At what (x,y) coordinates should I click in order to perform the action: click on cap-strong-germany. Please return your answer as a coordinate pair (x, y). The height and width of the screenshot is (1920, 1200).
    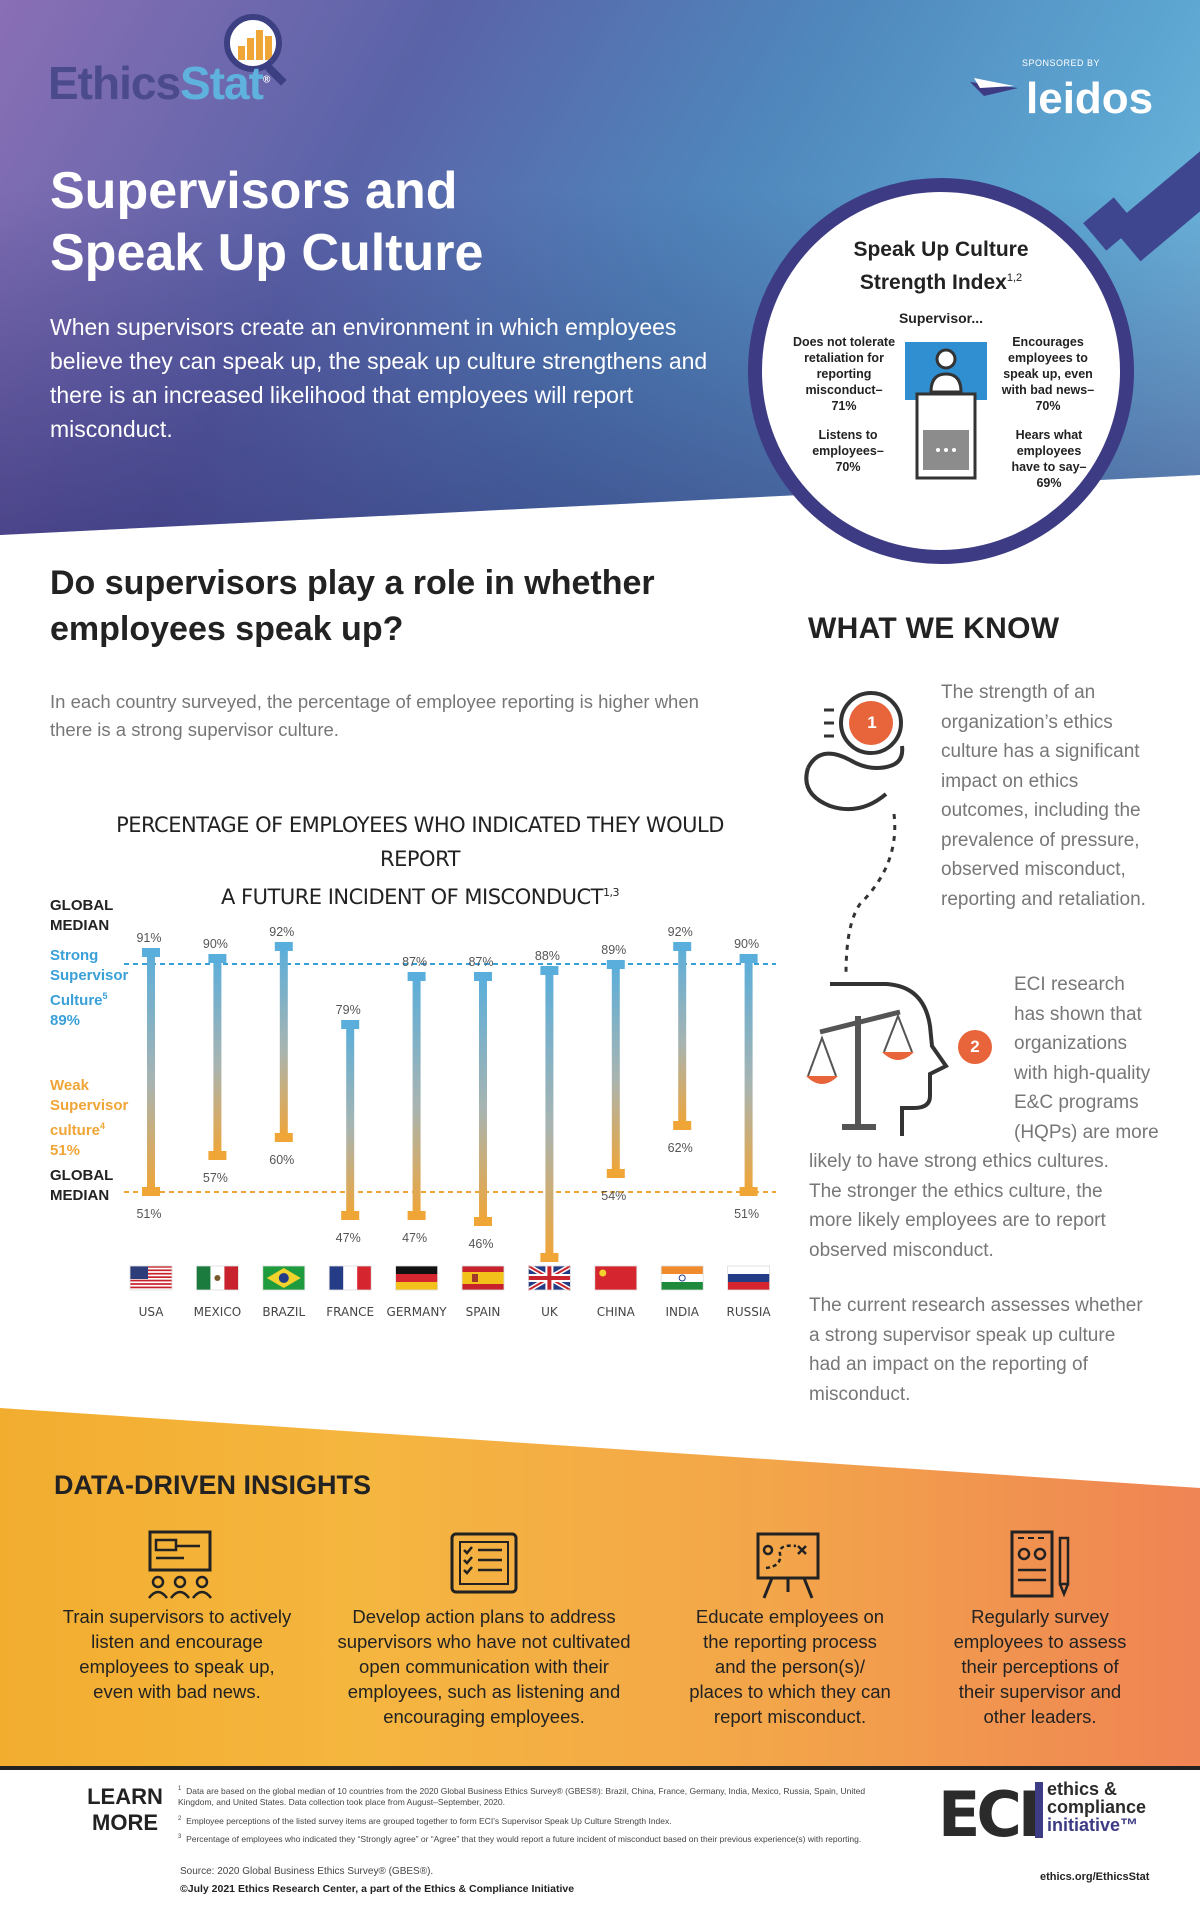
    Looking at the image, I should click on (416, 976).